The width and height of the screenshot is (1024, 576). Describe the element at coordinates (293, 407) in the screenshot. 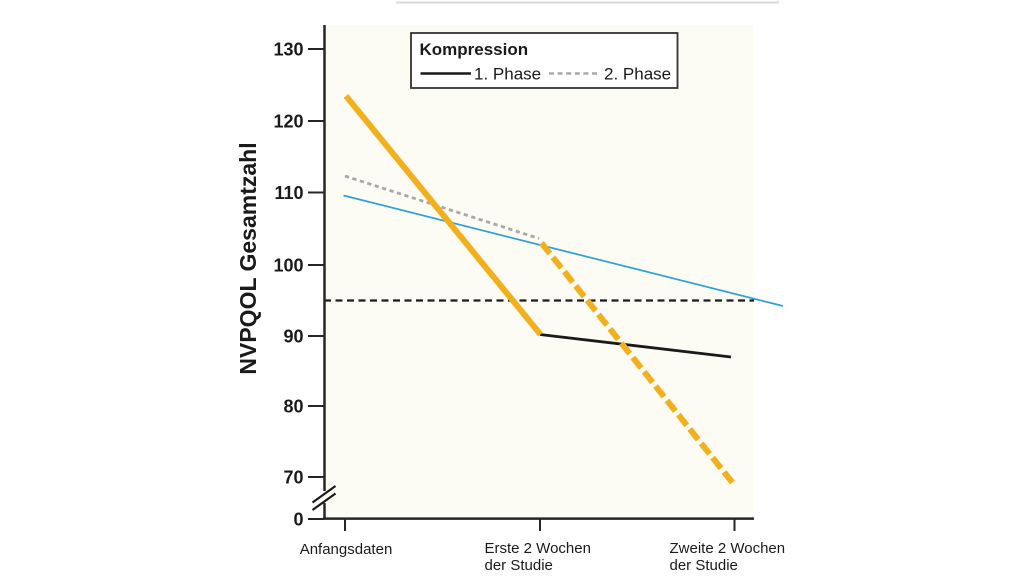

I see `svg-text: 80` at that location.